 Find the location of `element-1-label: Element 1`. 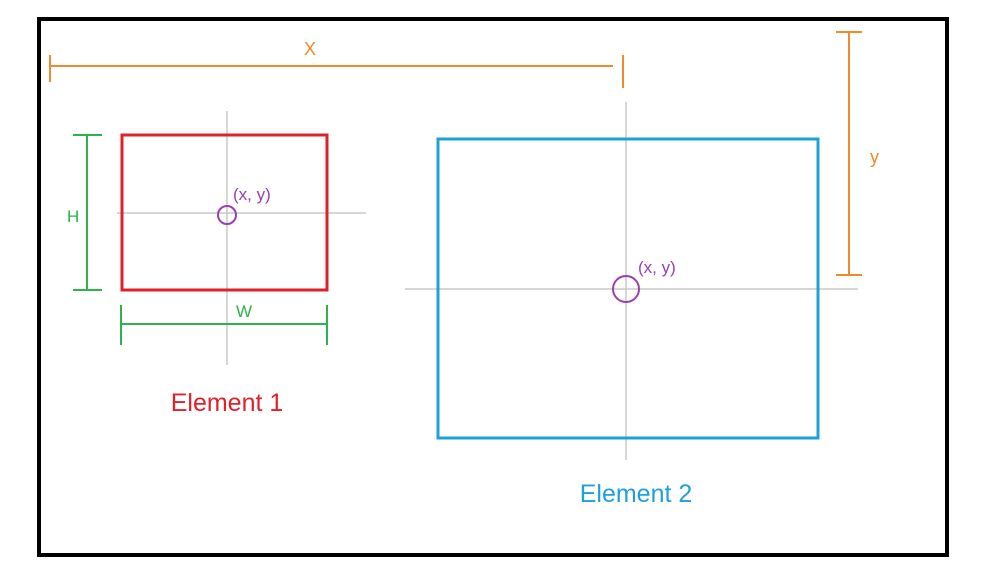

element-1-label: Element 1 is located at coordinates (227, 403).